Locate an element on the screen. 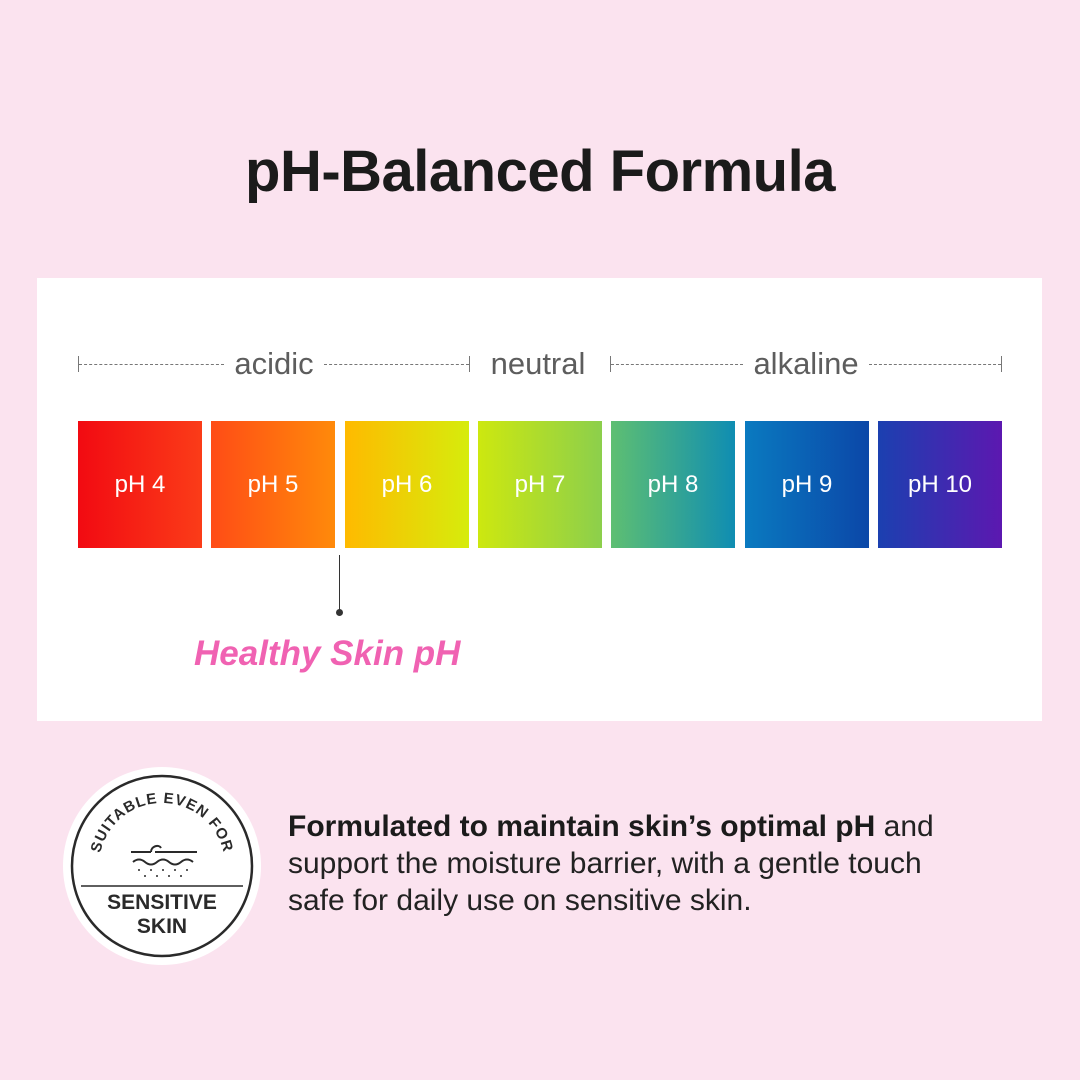 This screenshot has height=1080, width=1080. range-neutral: neutral is located at coordinates (538, 364).